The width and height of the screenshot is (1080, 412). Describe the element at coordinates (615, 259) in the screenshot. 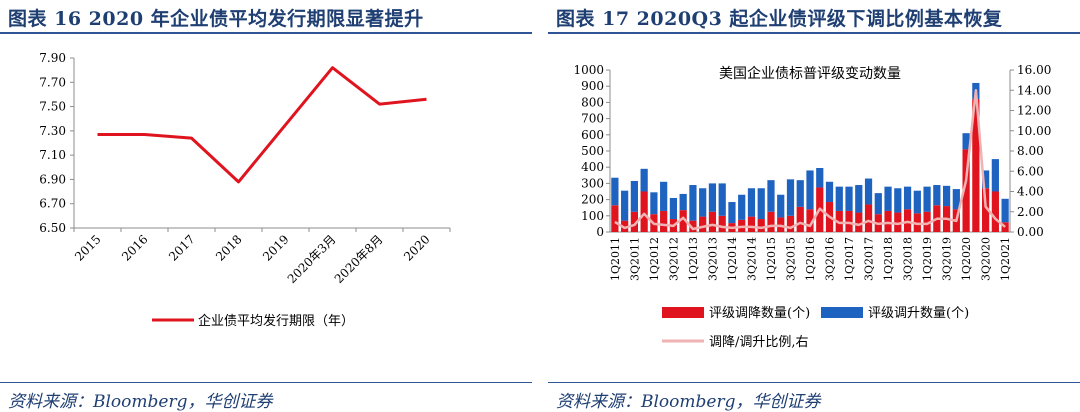

I see `x-tick-label: 1Q2011` at that location.